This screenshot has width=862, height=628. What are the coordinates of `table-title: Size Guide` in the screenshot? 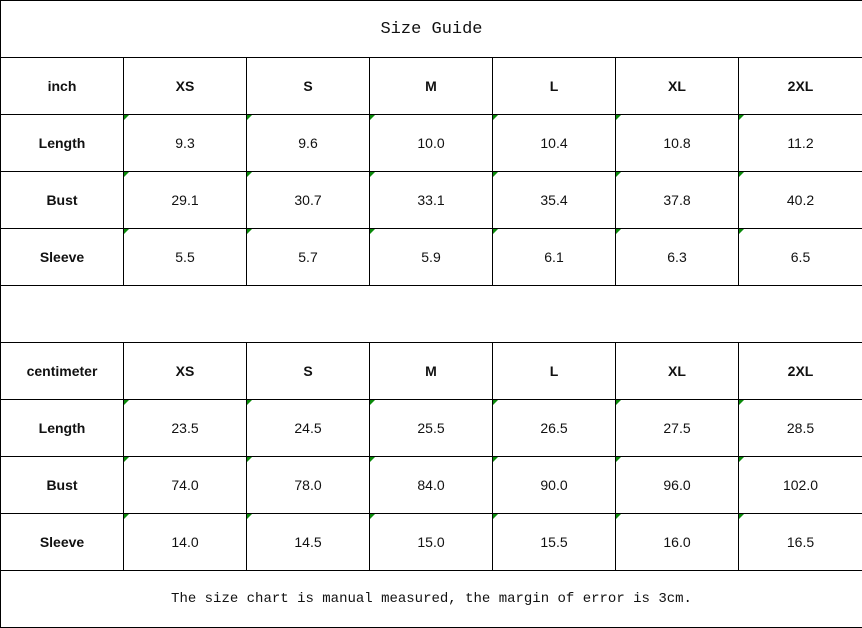 It's located at (431, 29).